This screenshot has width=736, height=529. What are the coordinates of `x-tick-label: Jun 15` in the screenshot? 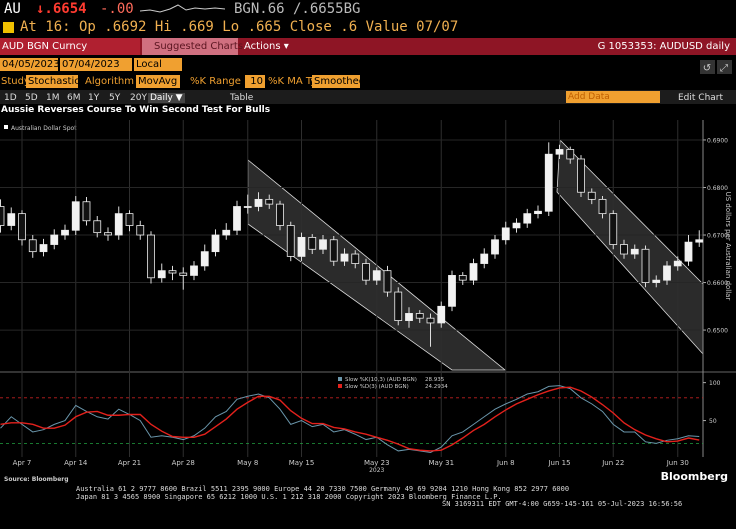 It's located at (558, 463).